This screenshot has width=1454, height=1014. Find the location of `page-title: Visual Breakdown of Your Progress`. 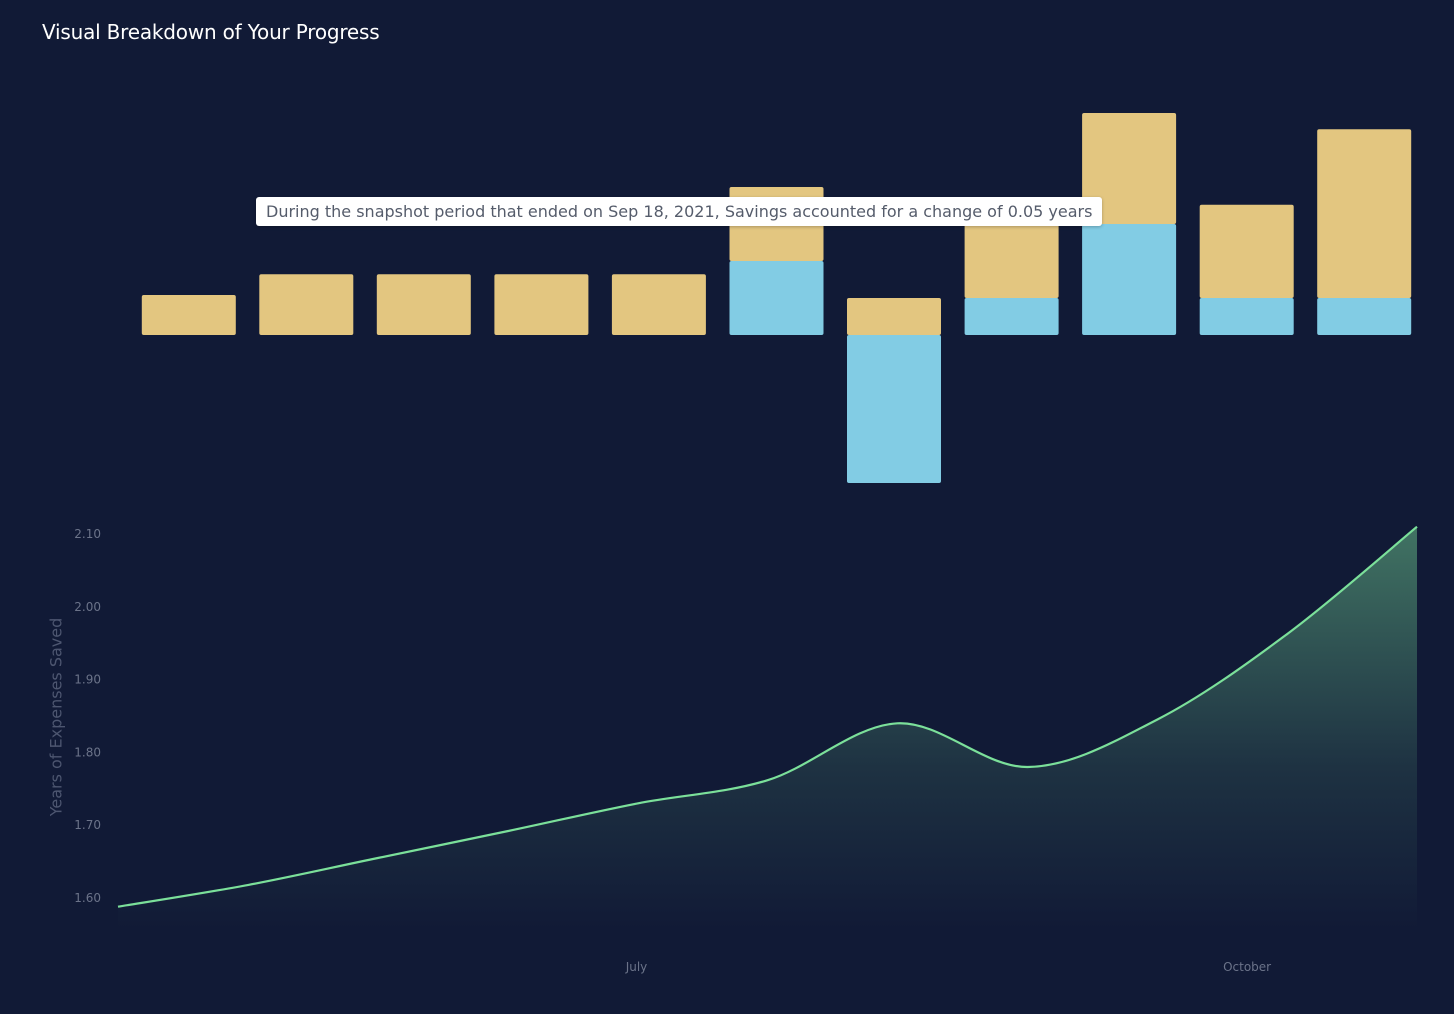

page-title: Visual Breakdown of Your Progress is located at coordinates (211, 32).